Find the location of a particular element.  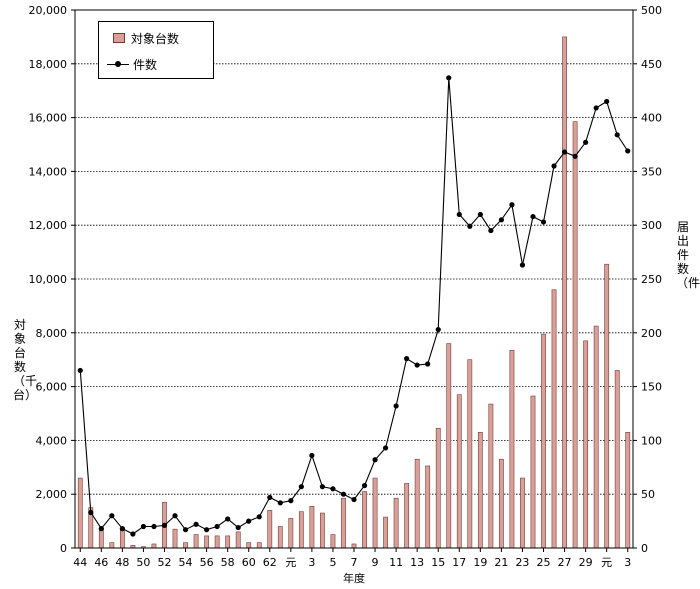

y-right-tick-label: 400 is located at coordinates (651, 118).